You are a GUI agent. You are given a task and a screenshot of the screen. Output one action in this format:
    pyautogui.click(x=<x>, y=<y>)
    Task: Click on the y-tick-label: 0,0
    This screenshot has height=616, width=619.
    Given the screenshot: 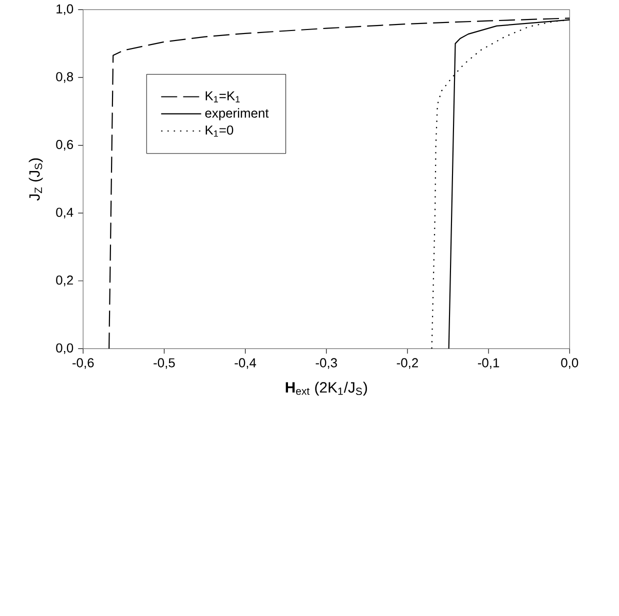 What is the action you would take?
    pyautogui.click(x=65, y=348)
    